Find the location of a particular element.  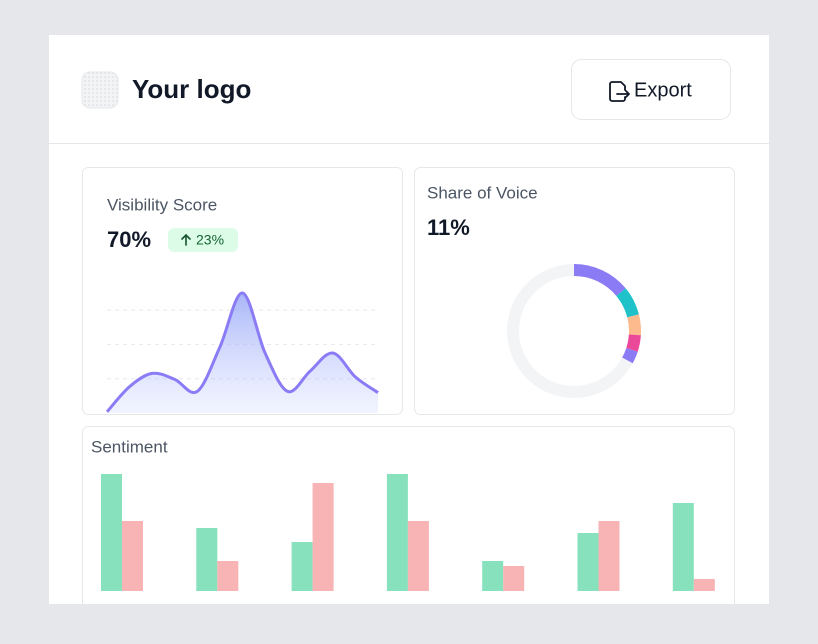

up-arrow is located at coordinates (186, 239).